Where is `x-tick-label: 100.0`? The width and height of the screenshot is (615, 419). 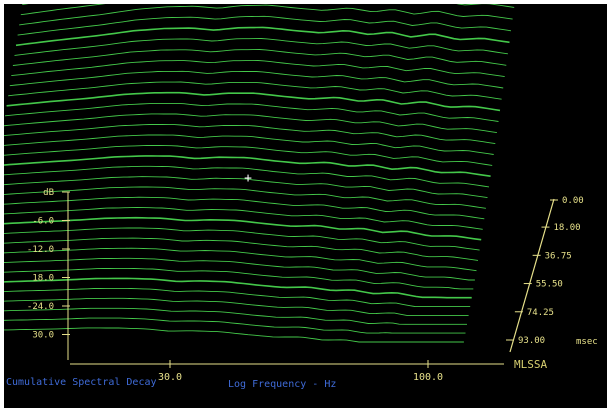
x-tick-label: 100.0 is located at coordinates (428, 377).